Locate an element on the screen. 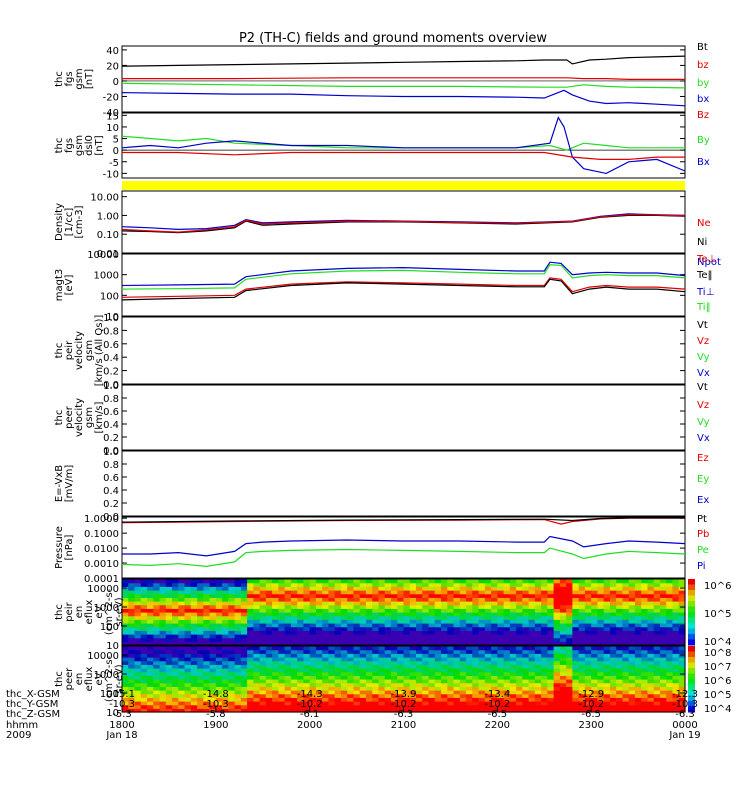  colorbar-cell is located at coordinates (691, 598).